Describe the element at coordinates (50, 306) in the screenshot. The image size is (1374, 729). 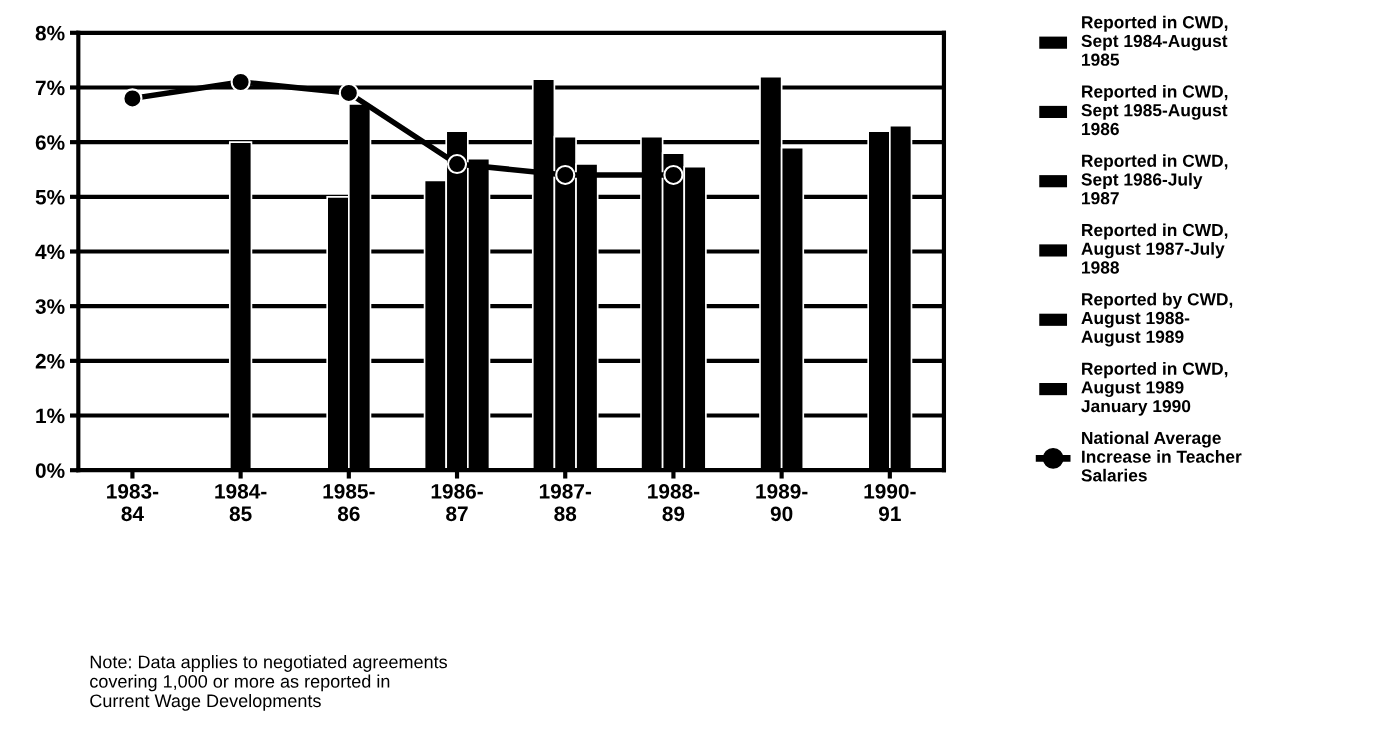
I see `y-tick-label: 3%` at that location.